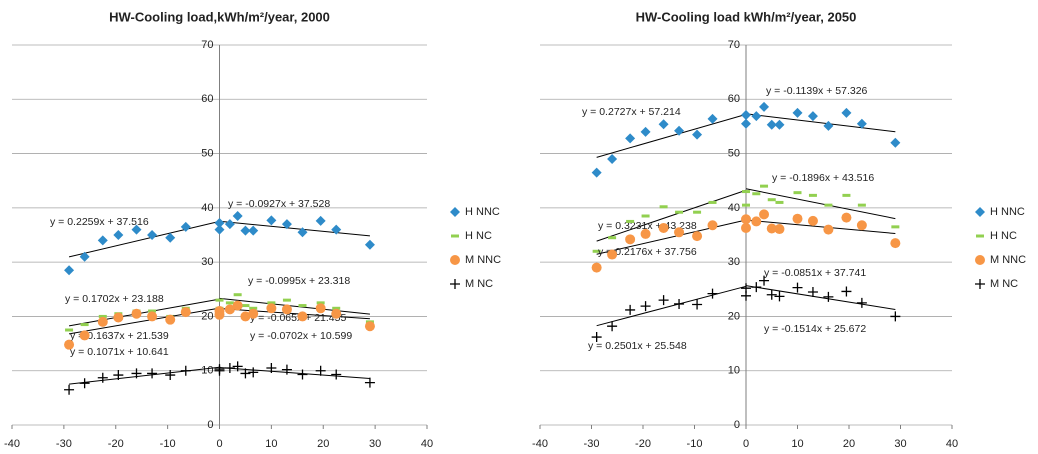  I want to click on trendline-equation: y = -0.0851x + 37.741, so click(815, 273).